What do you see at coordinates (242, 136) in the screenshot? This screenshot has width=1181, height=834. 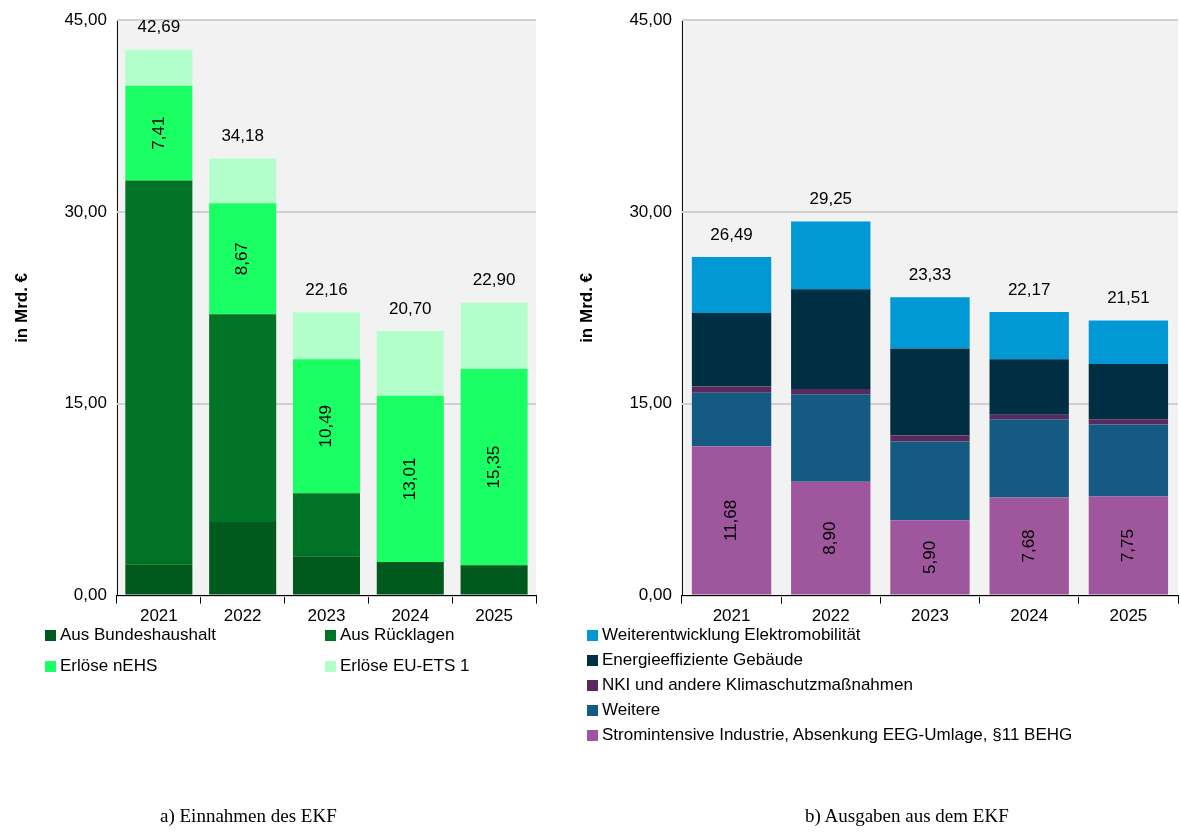 I see `total-label: 34,18` at bounding box center [242, 136].